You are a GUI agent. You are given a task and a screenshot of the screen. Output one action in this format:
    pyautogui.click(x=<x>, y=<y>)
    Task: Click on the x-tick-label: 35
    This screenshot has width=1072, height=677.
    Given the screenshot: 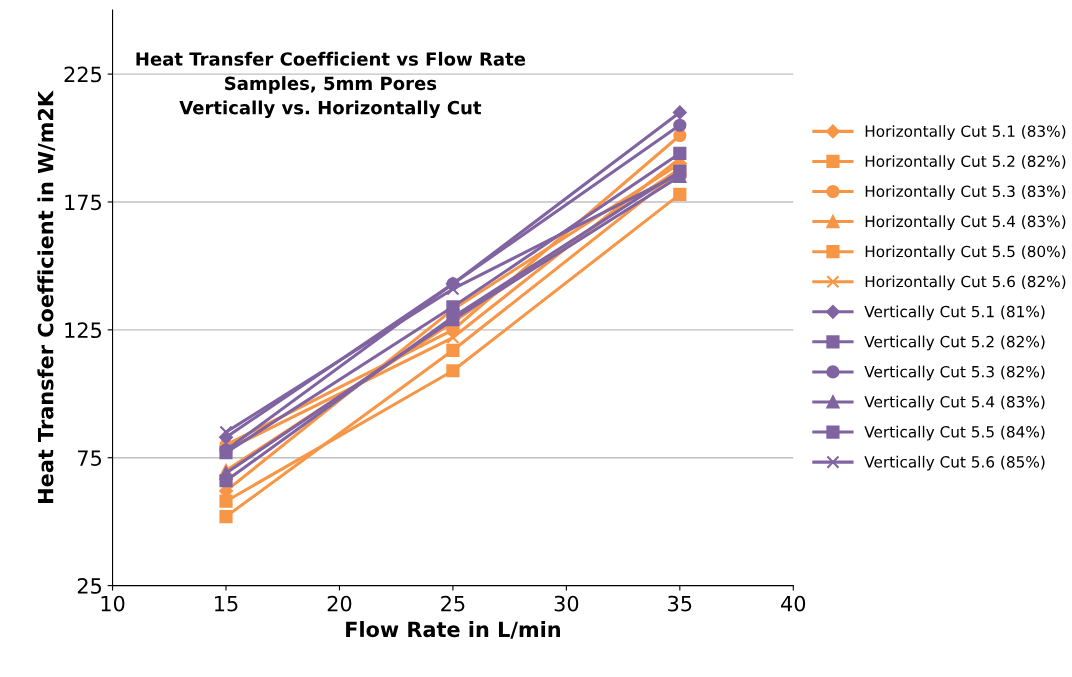 What is the action you would take?
    pyautogui.click(x=680, y=603)
    